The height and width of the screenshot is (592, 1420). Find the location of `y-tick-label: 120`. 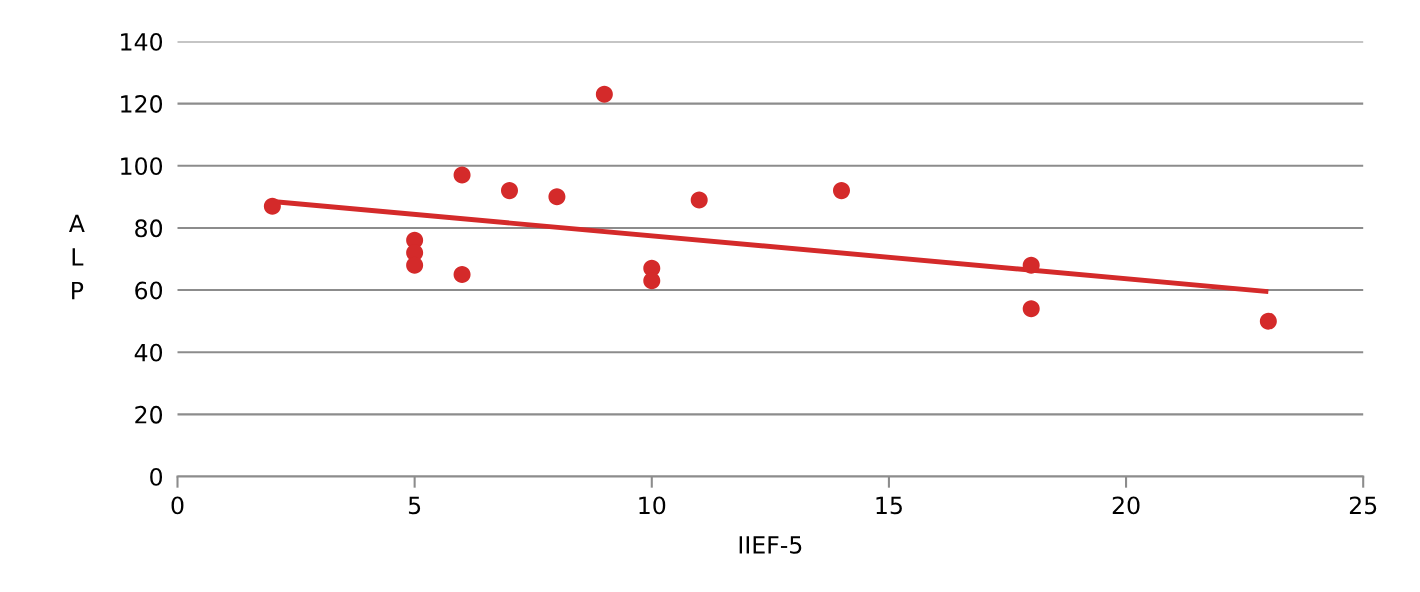

y-tick-label: 120 is located at coordinates (142, 104).